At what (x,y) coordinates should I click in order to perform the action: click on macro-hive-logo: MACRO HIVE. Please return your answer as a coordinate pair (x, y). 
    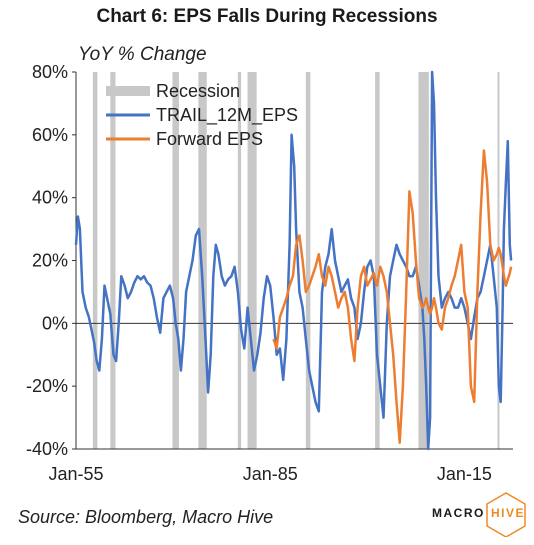
    Looking at the image, I should click on (479, 514).